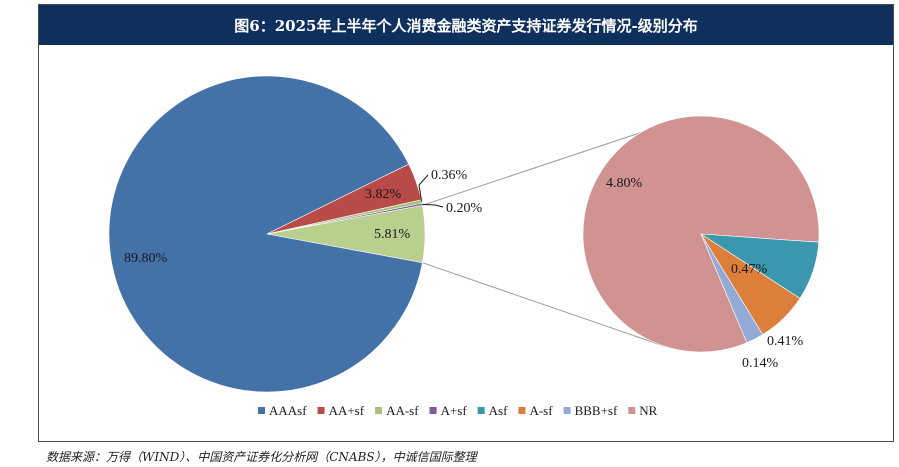  What do you see at coordinates (146, 258) in the screenshot?
I see `label-aaasf: 89.80%` at bounding box center [146, 258].